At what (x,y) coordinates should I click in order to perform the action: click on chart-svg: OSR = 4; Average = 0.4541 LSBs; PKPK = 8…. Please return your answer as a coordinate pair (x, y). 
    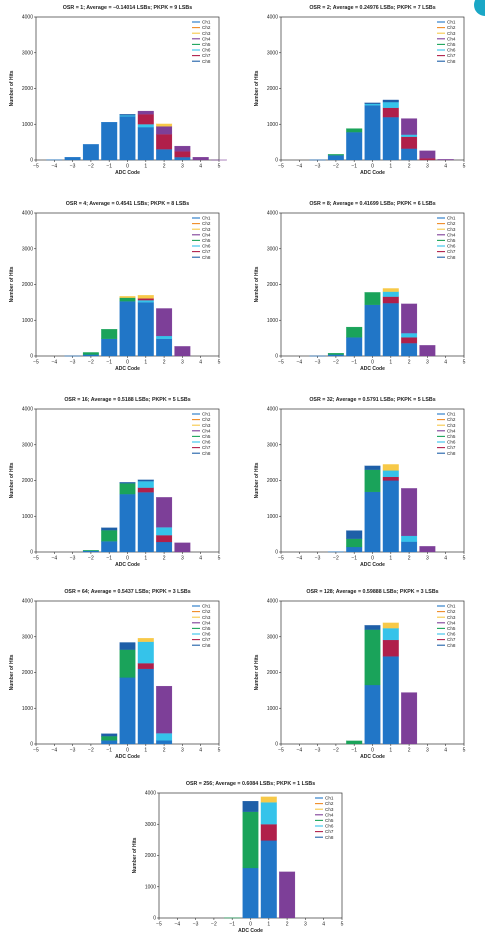
    Looking at the image, I should click on (115, 286).